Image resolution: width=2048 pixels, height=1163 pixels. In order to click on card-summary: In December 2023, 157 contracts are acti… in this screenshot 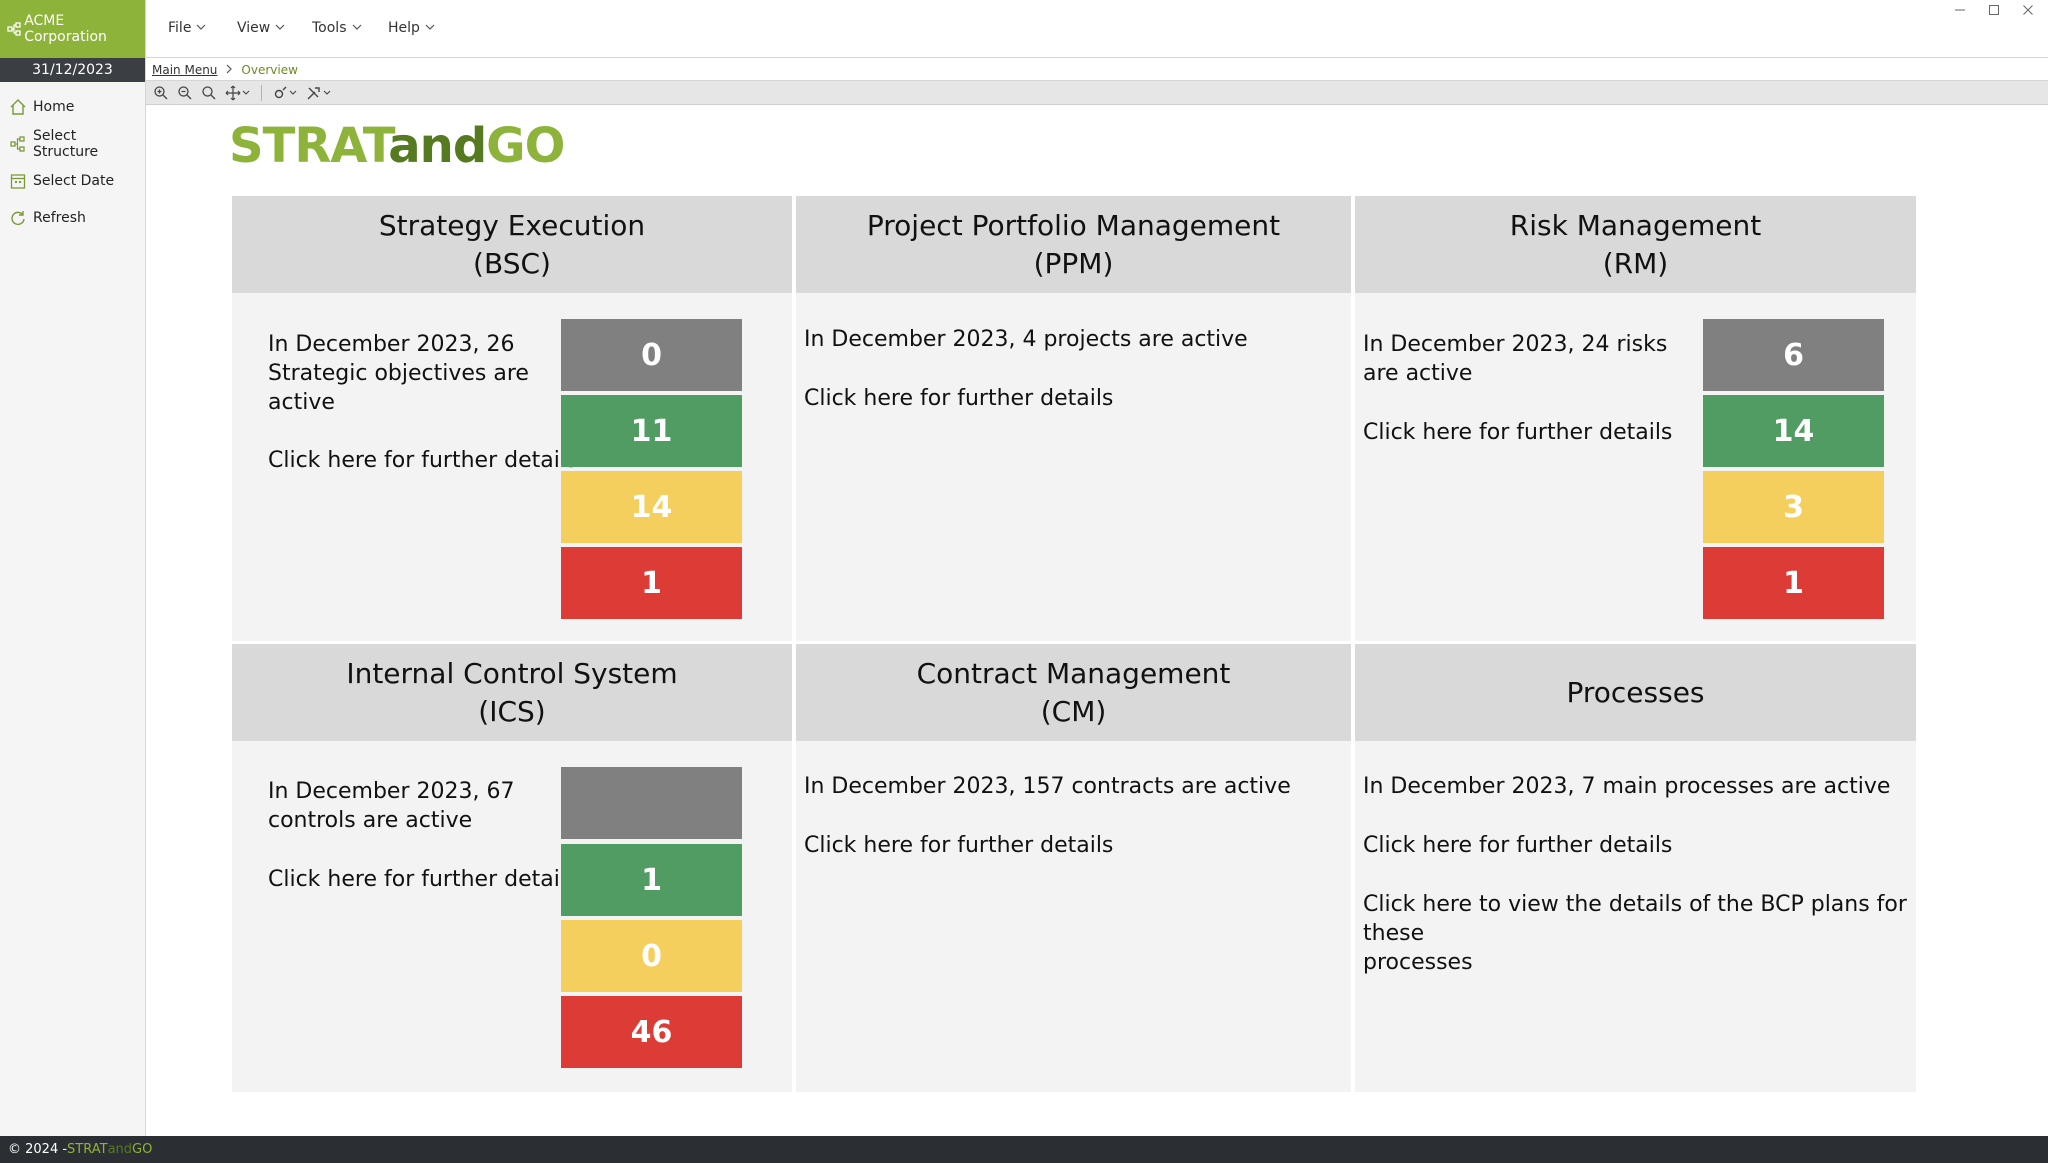, I will do `click(1047, 786)`.